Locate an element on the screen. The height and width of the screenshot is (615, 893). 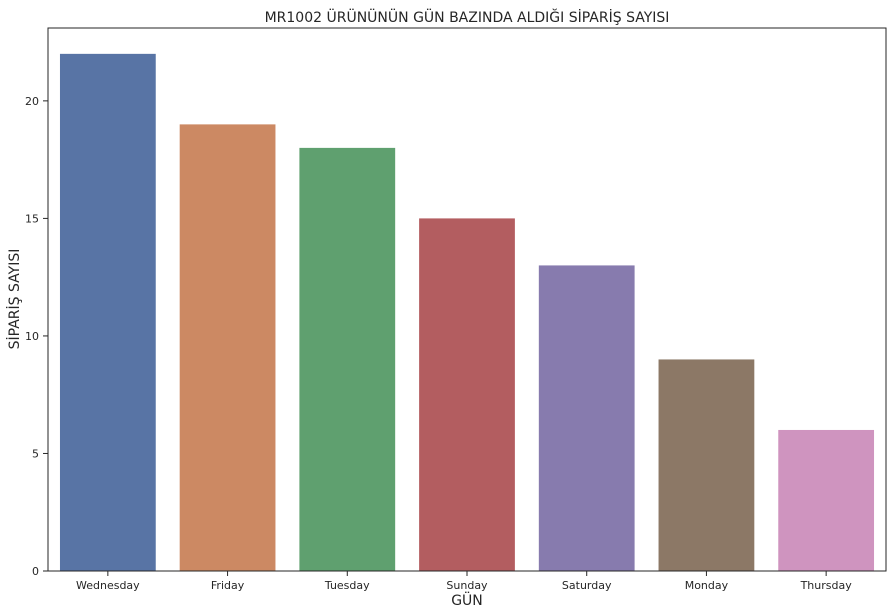
x-tick-label-tuesday: Tuesday is located at coordinates (347, 585).